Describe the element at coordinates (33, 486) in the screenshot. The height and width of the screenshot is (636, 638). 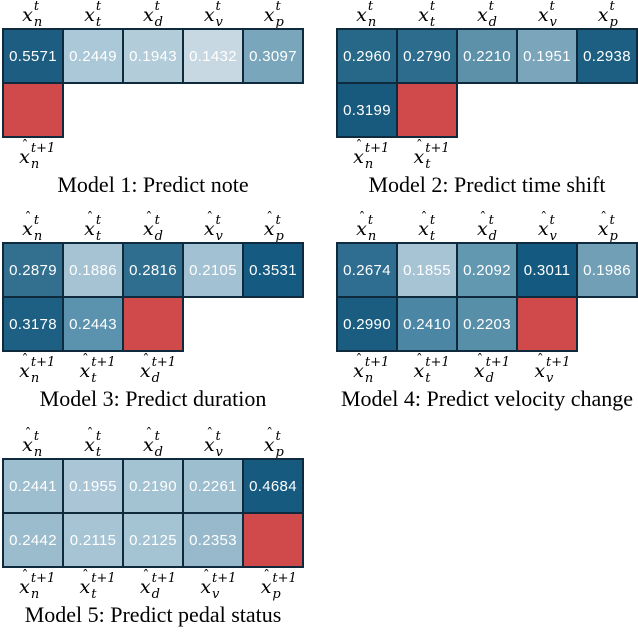
I see `cell-value: 0.2441` at that location.